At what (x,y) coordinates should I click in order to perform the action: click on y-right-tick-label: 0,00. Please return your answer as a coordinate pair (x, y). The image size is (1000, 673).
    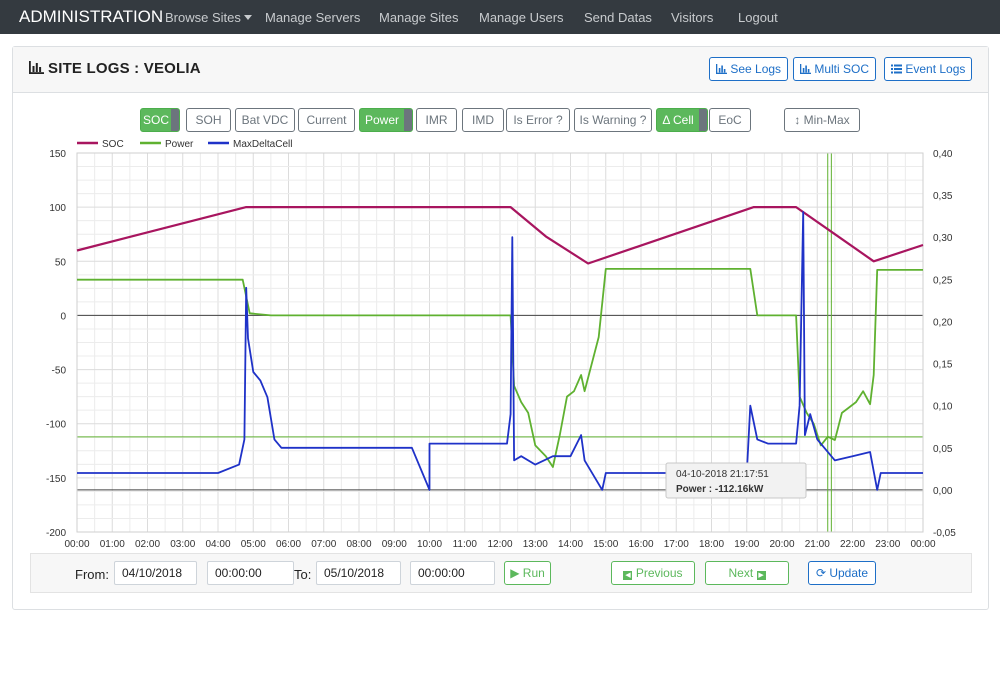
    Looking at the image, I should click on (943, 491).